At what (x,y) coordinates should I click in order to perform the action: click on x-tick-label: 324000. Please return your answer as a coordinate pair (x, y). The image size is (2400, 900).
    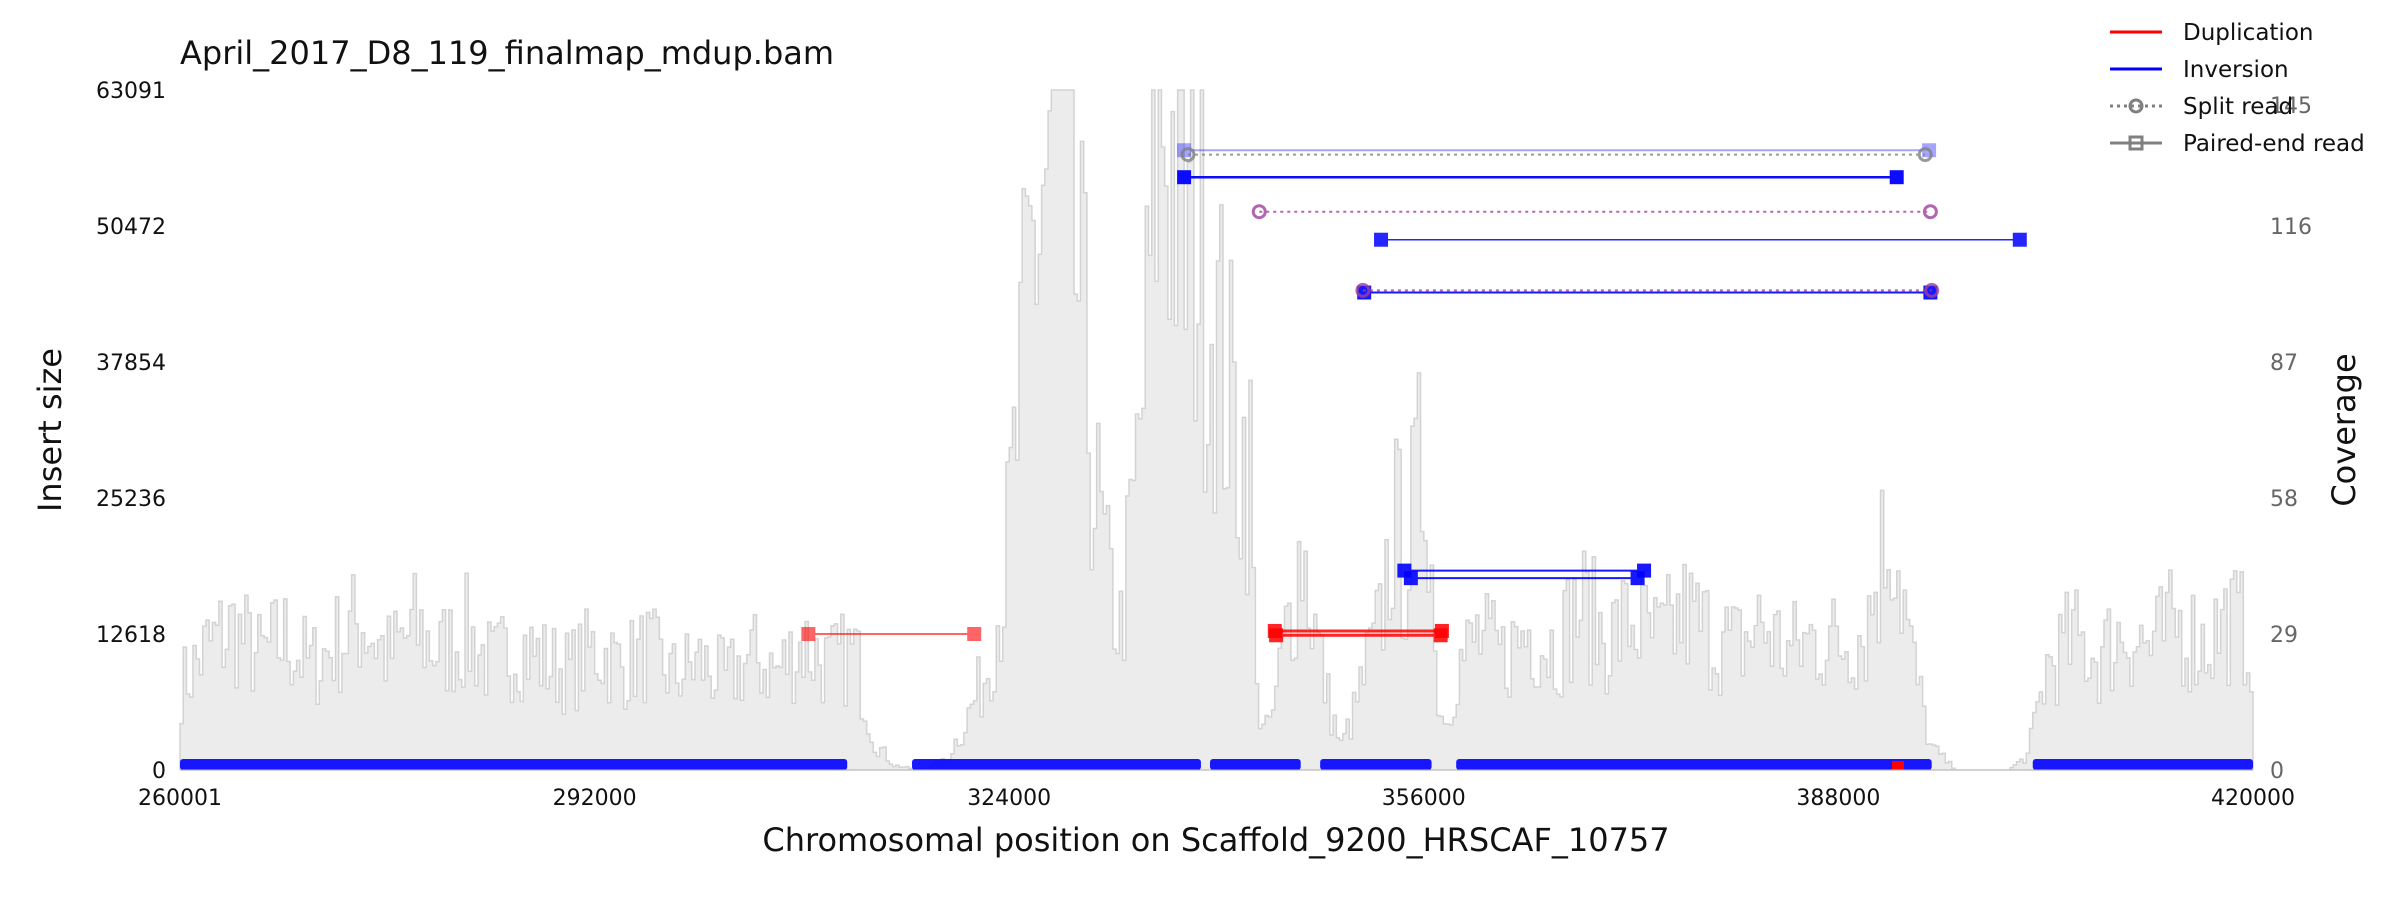
    Looking at the image, I should click on (1009, 798).